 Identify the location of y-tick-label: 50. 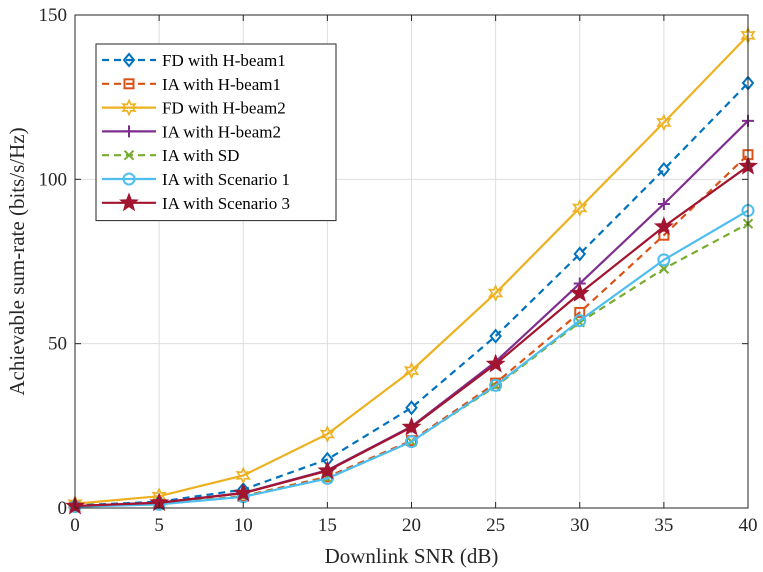
(57, 344).